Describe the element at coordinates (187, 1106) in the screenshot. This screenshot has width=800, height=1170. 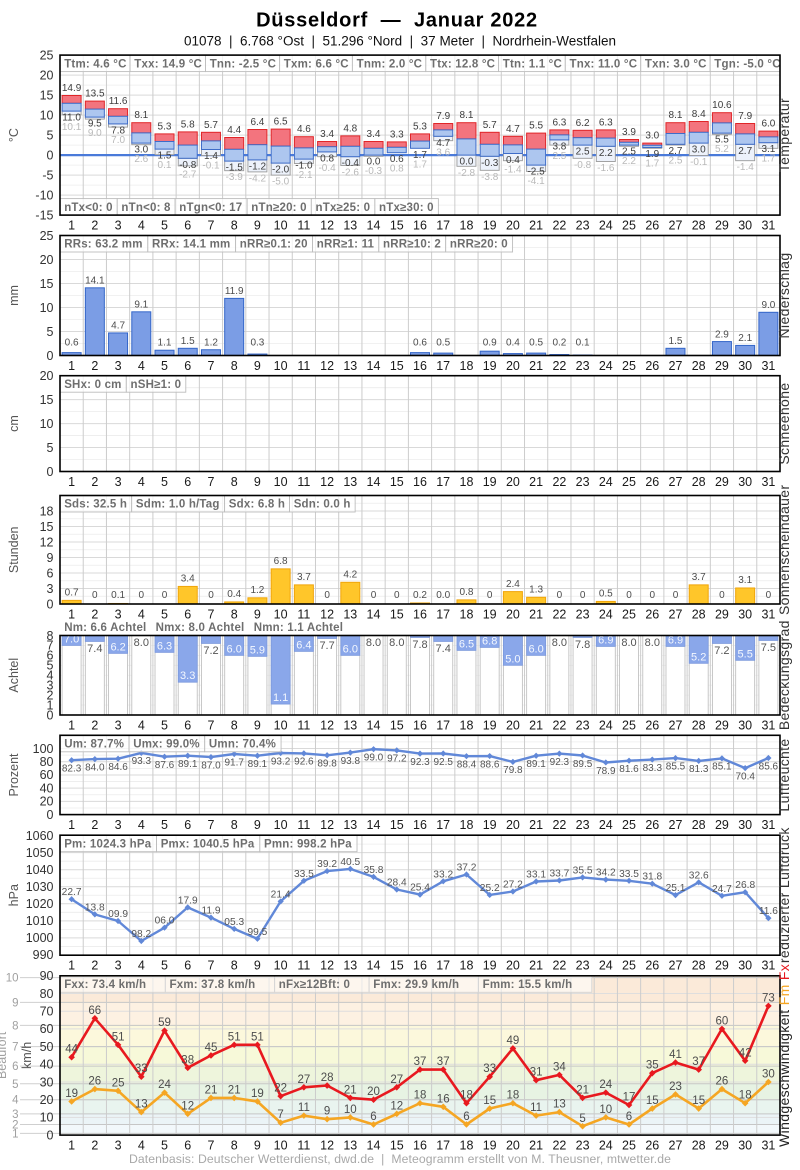
I see `svg-text: 12` at that location.